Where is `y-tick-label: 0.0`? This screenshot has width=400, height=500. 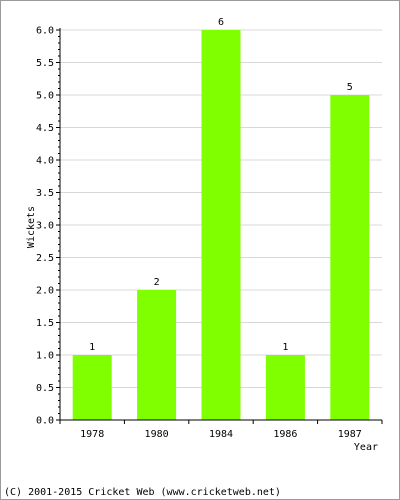 y-tick-label: 0.0 is located at coordinates (45, 421).